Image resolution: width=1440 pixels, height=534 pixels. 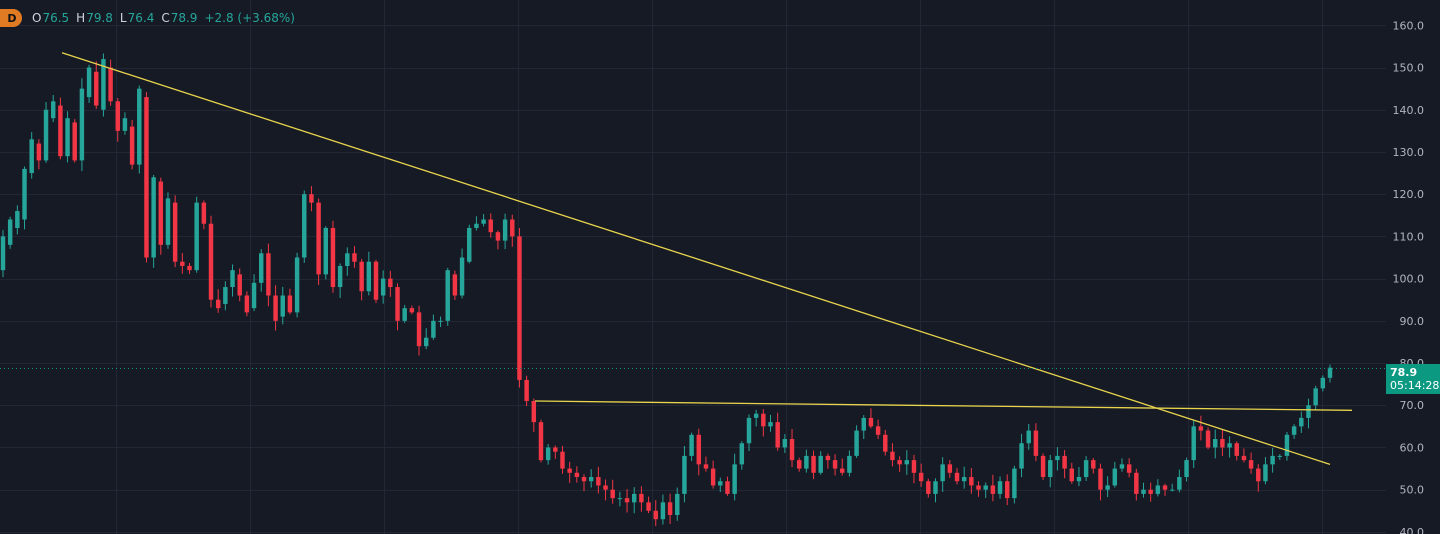 What do you see at coordinates (11, 18) in the screenshot?
I see `interval-badge: D` at bounding box center [11, 18].